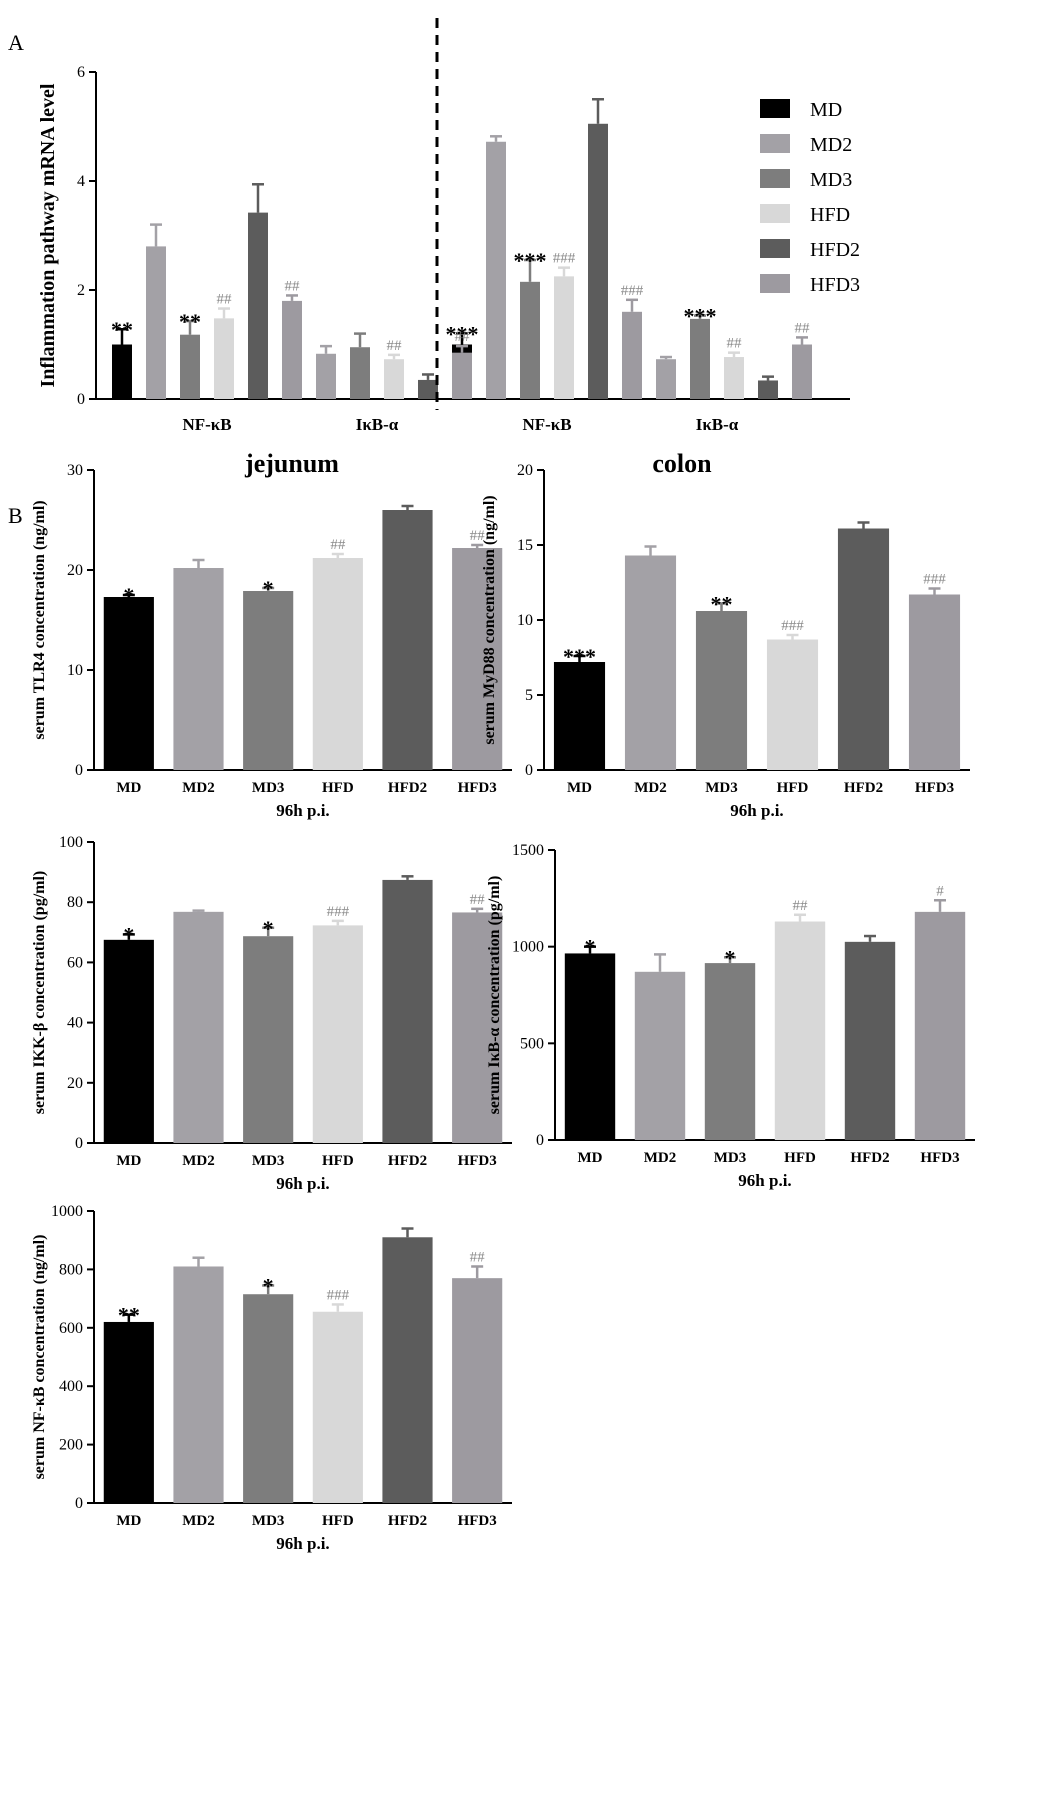 Image resolution: width=1044 pixels, height=1819 pixels. I want to click on y-tick-label: 60, so click(75, 962).